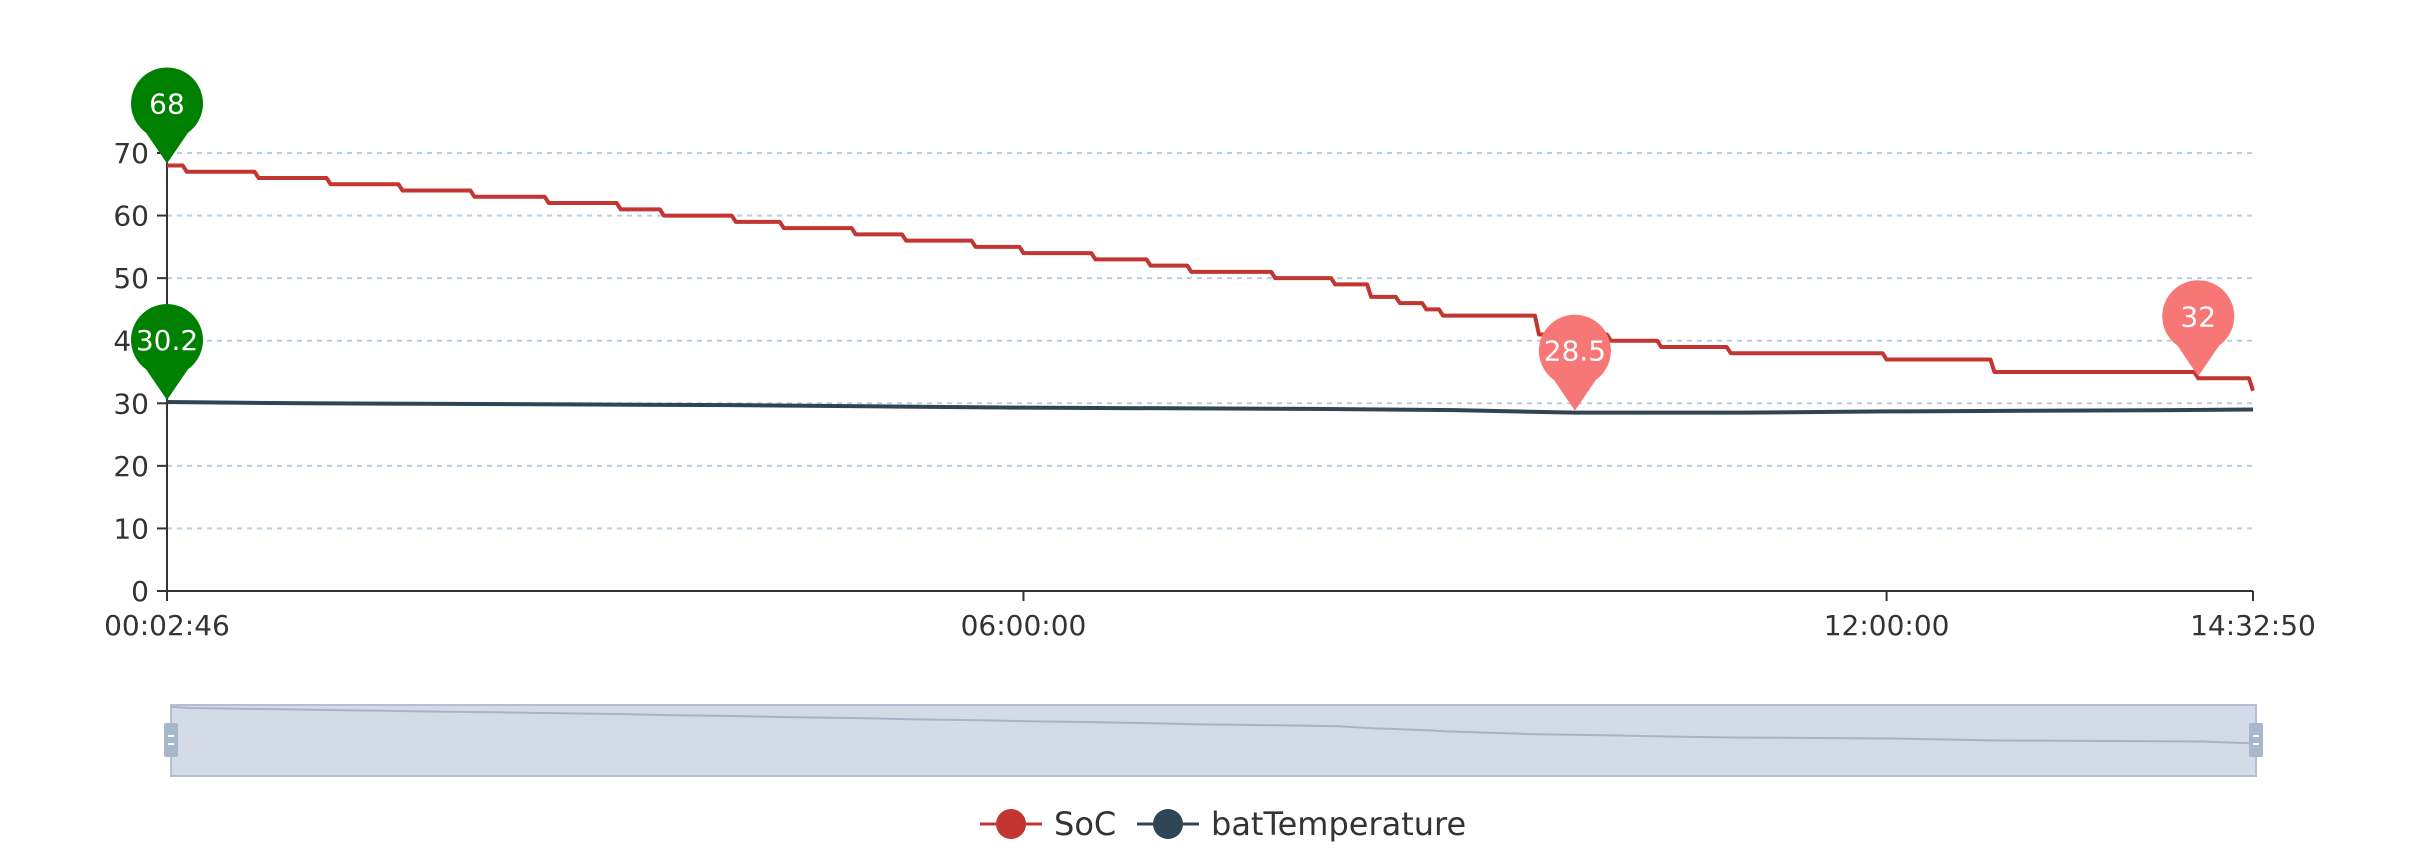  What do you see at coordinates (131, 216) in the screenshot?
I see `y-tick-label-60: 60` at bounding box center [131, 216].